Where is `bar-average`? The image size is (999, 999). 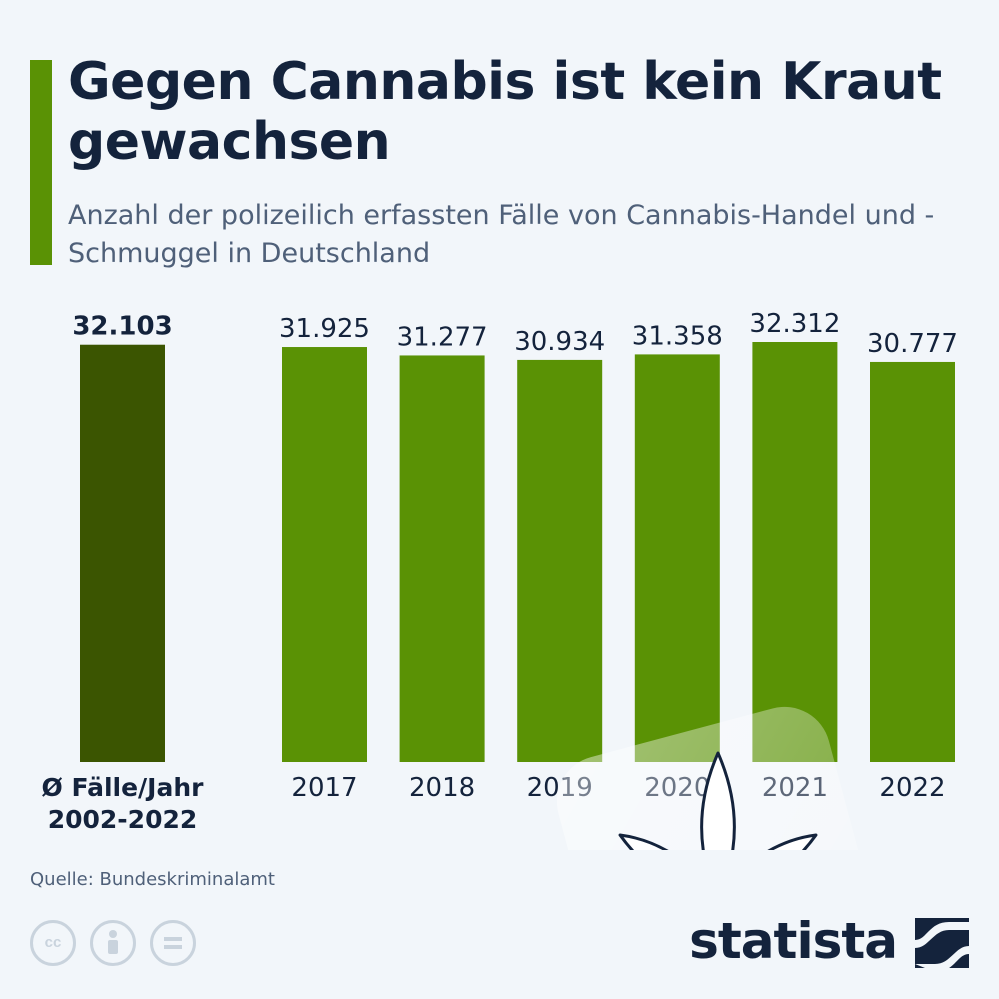 bar-average is located at coordinates (122, 553).